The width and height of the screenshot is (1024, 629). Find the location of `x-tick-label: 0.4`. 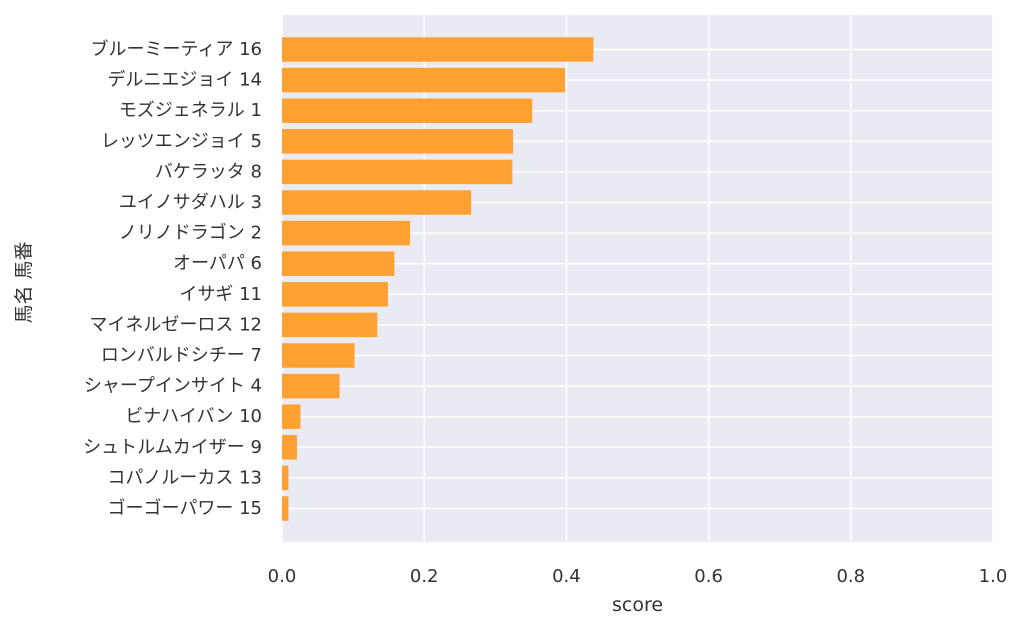

x-tick-label: 0.4 is located at coordinates (566, 576).